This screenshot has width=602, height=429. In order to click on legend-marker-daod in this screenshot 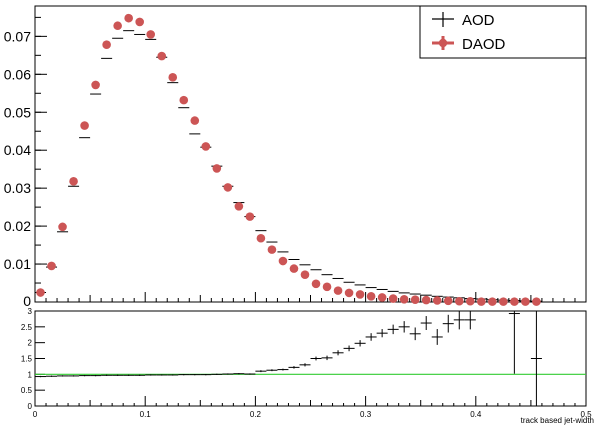, I will do `click(443, 43)`.